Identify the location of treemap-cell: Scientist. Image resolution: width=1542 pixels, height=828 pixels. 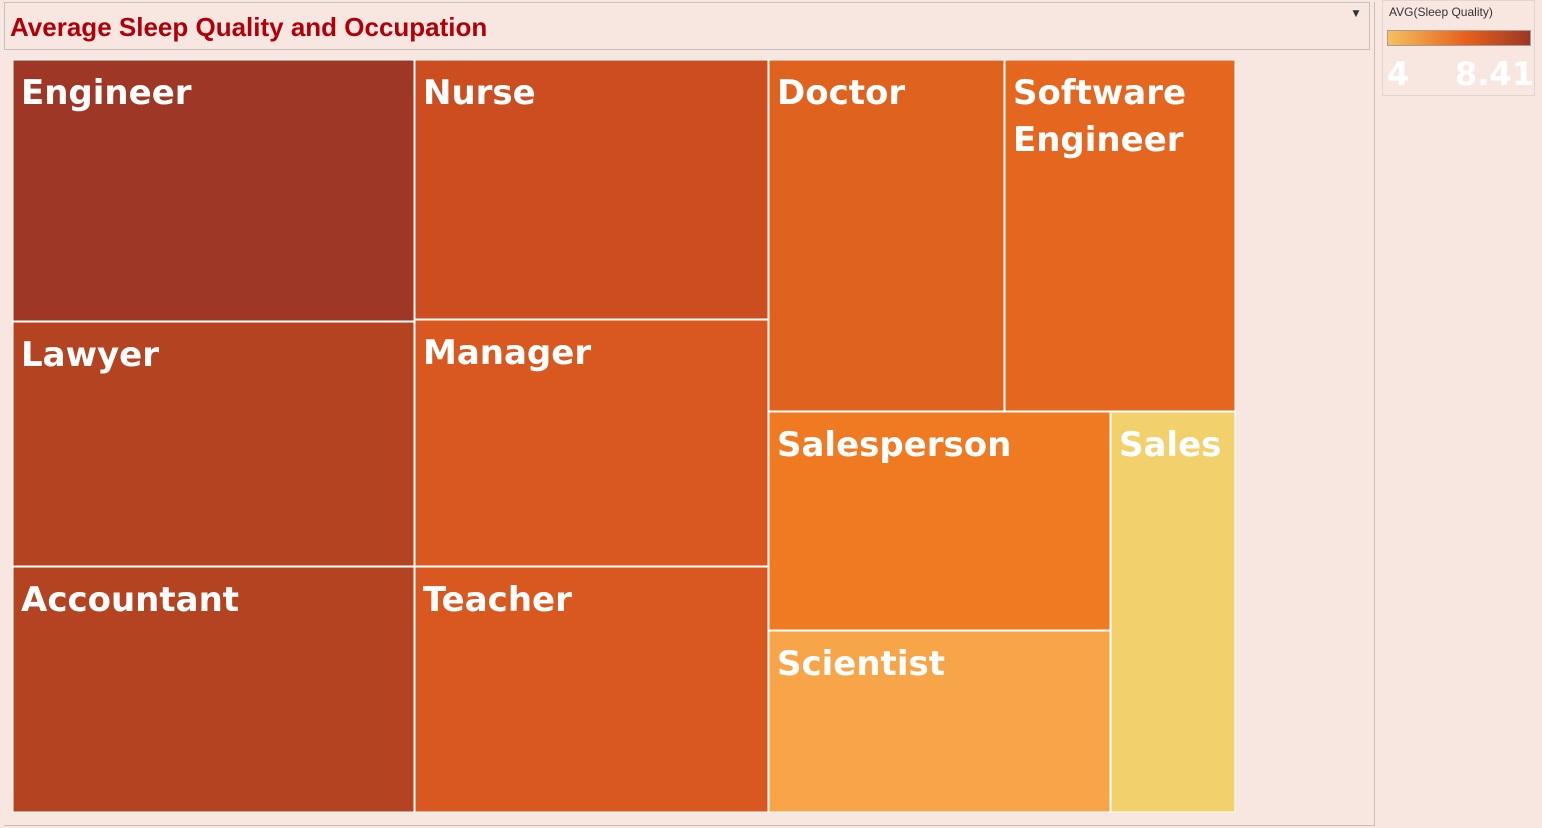
(939, 721).